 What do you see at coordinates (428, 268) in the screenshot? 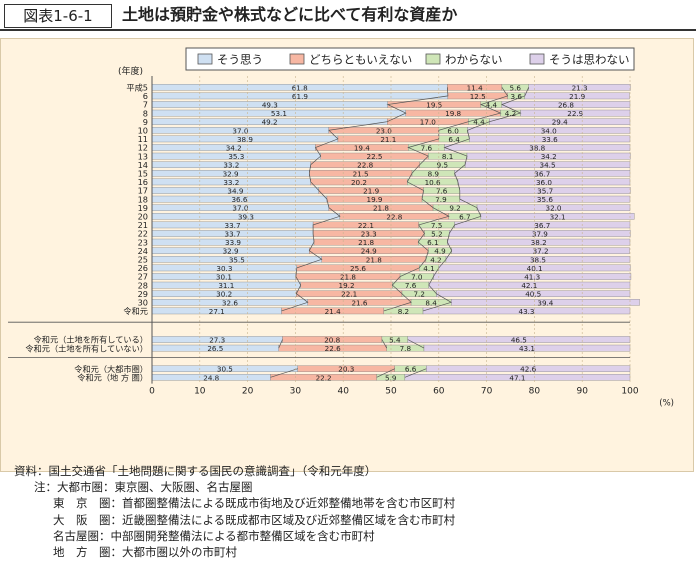
I see `data-label-22-3: 4.1` at bounding box center [428, 268].